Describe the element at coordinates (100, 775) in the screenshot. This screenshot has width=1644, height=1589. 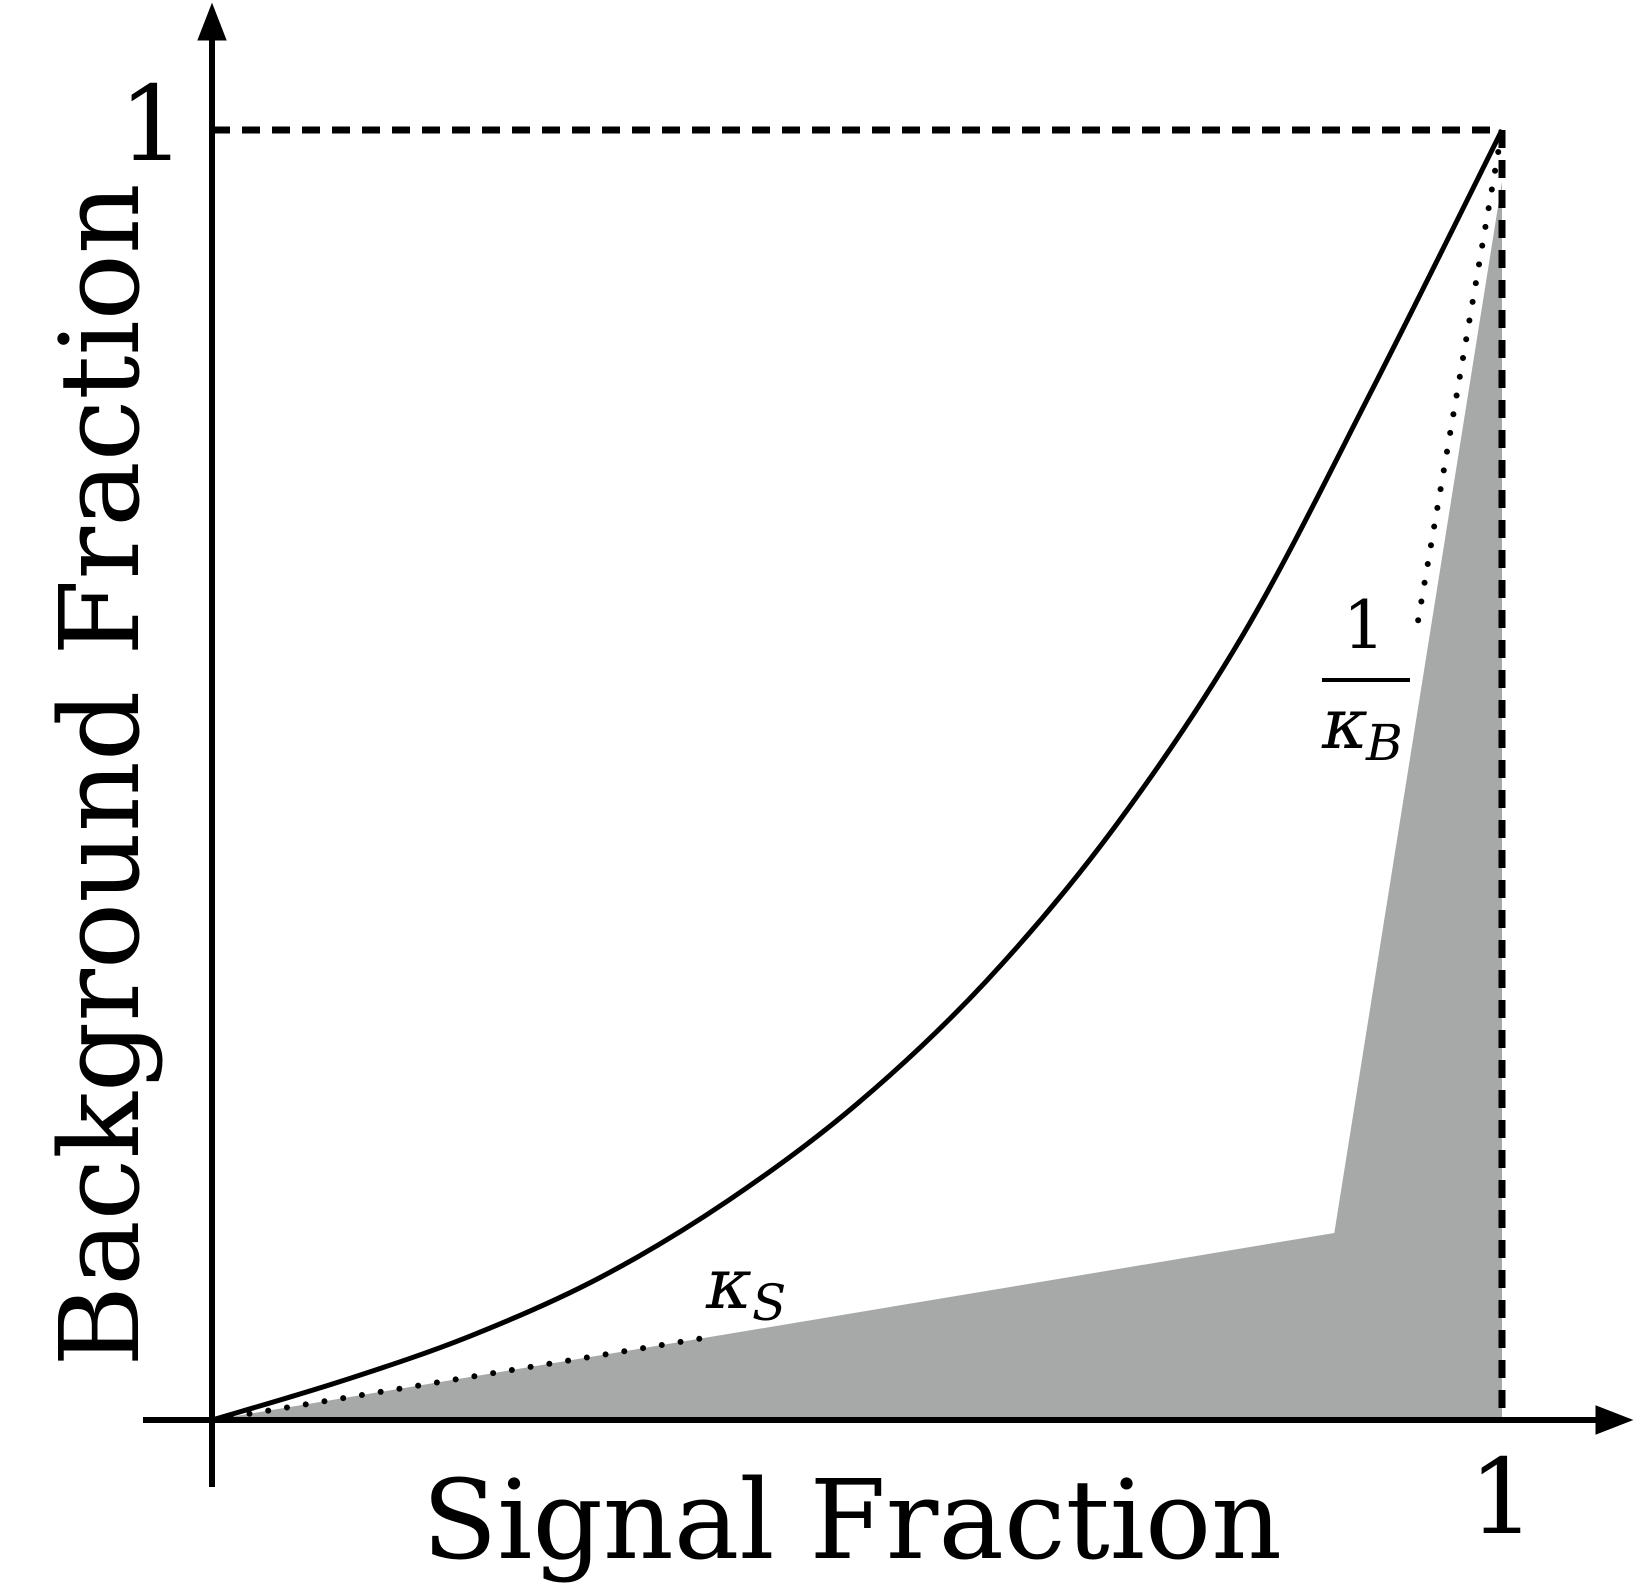
I see `y-axis-label: Background Fraction` at that location.